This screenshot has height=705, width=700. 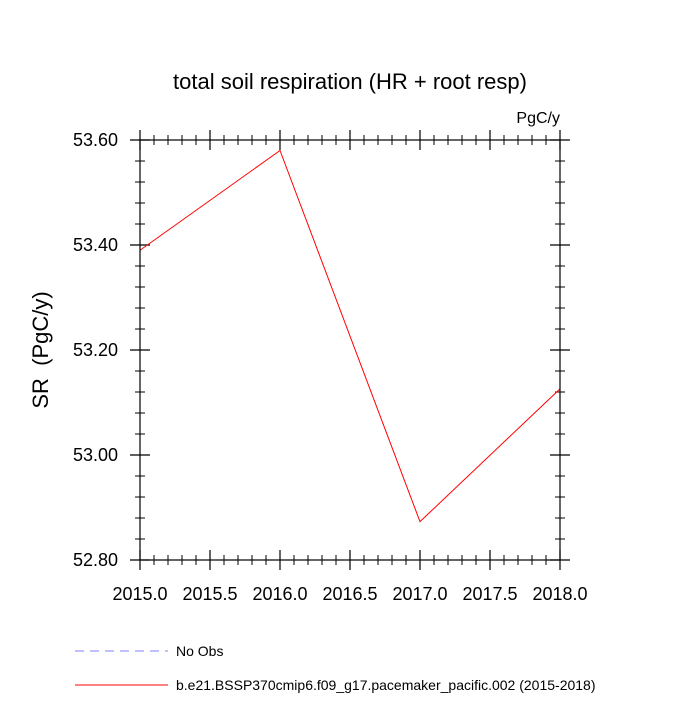 I want to click on y-tick-label: 53.00, so click(x=95, y=455).